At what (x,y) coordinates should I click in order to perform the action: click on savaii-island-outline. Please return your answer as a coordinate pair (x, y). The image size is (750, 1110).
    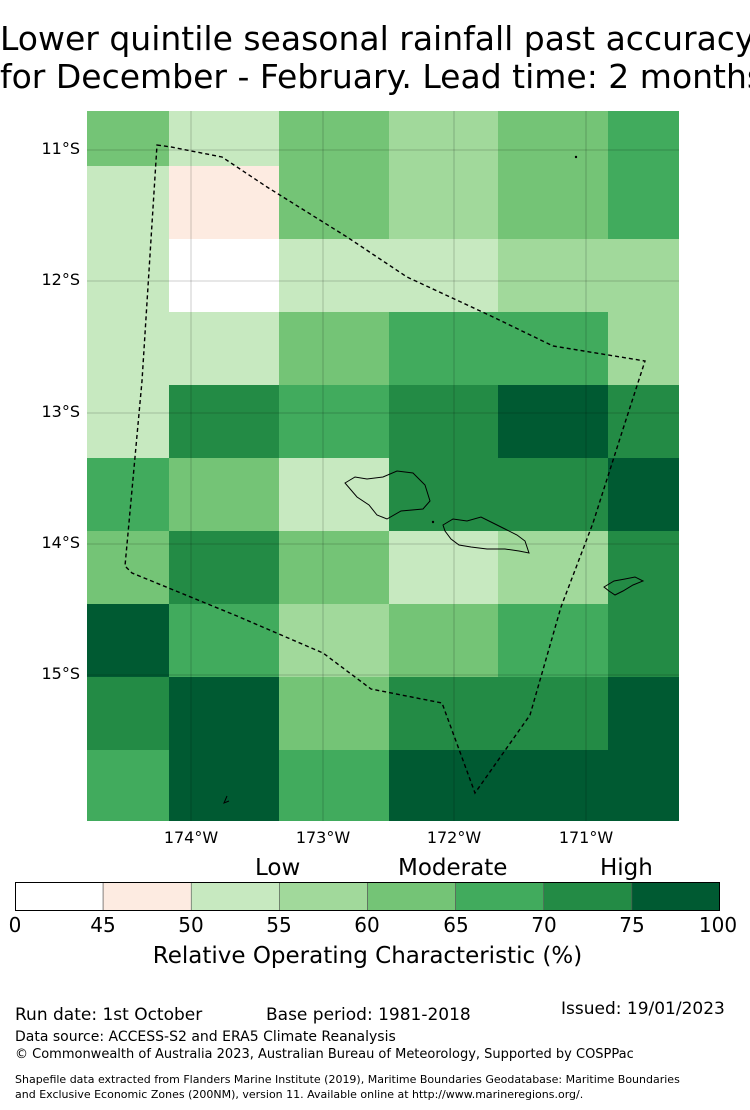
    Looking at the image, I should click on (387, 495).